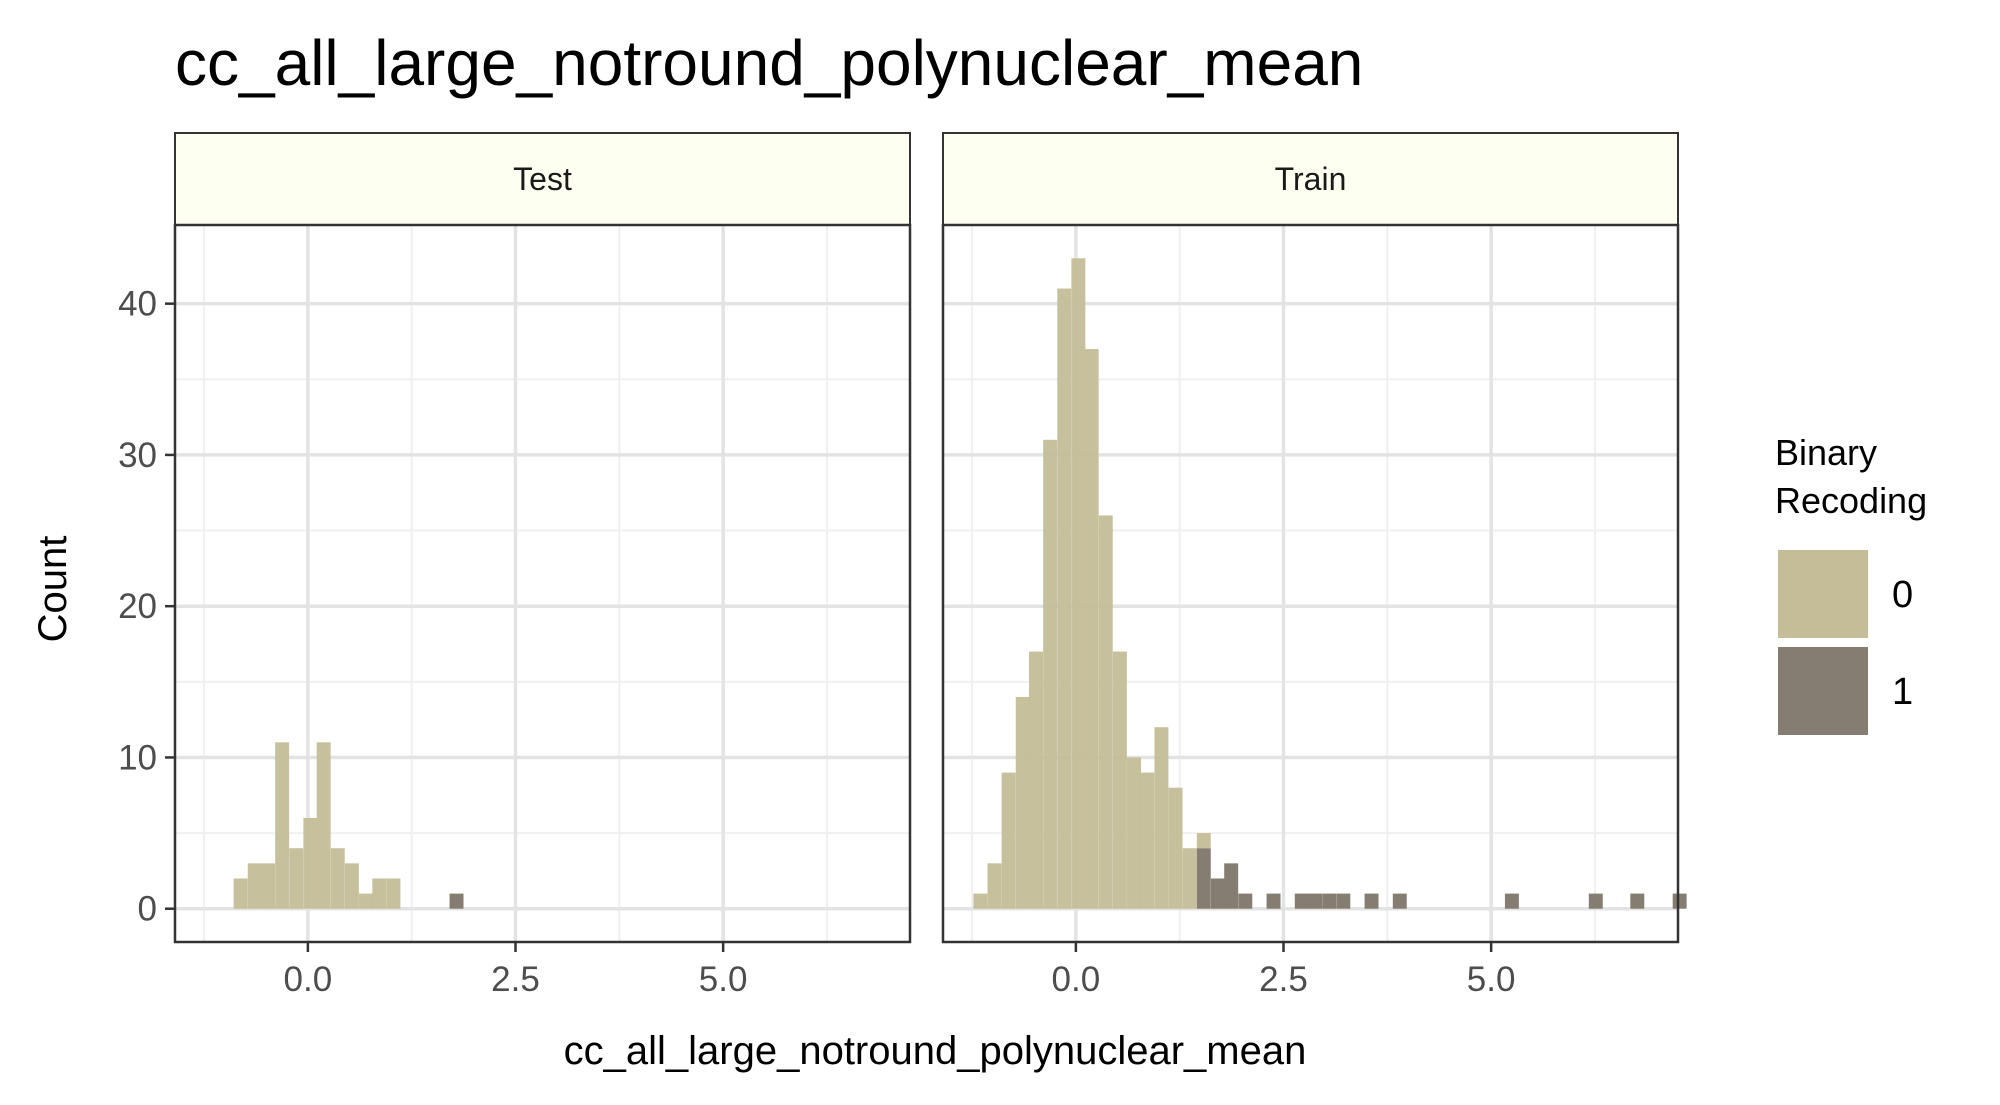 This screenshot has width=2000, height=1105. I want to click on legend: Binary Recoding 0 1, so click(1851, 583).